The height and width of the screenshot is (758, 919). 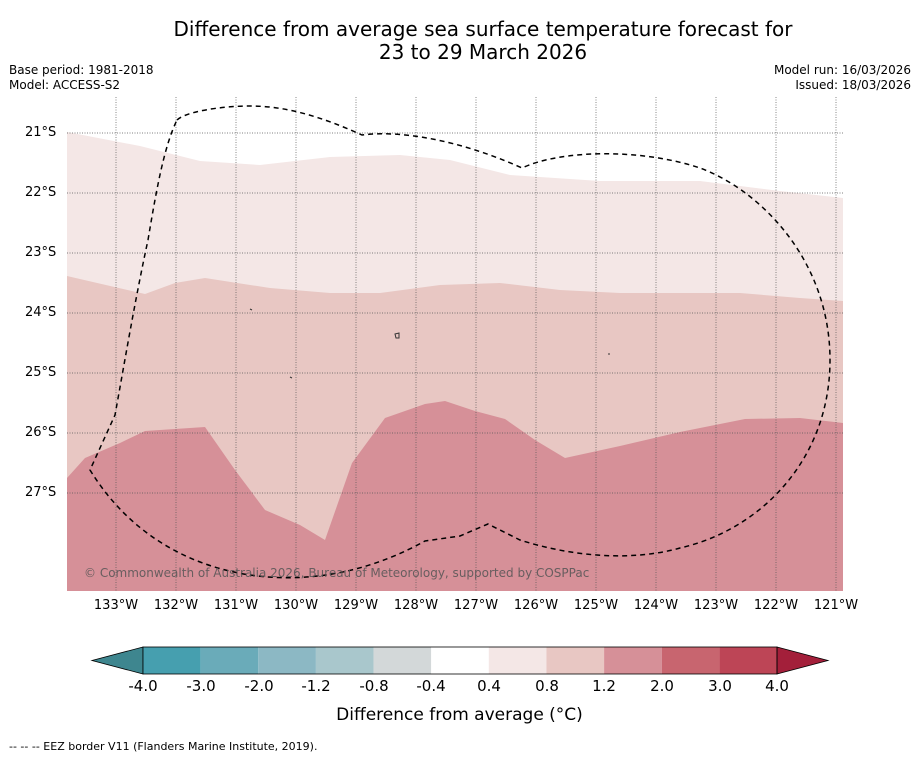 I want to click on colorbar-tick-label: -4.0, so click(x=143, y=686).